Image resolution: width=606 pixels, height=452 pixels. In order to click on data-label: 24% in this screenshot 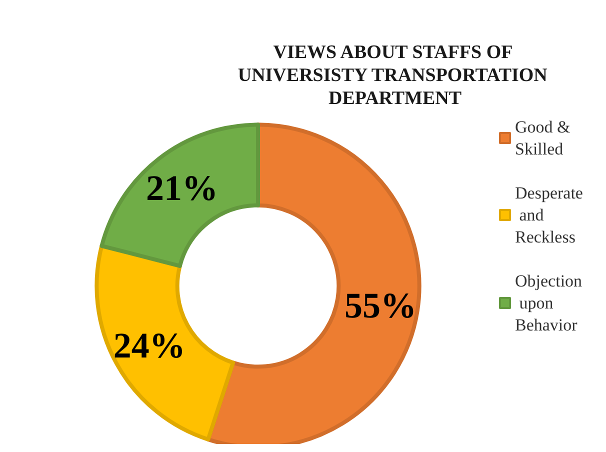, I will do `click(149, 346)`.